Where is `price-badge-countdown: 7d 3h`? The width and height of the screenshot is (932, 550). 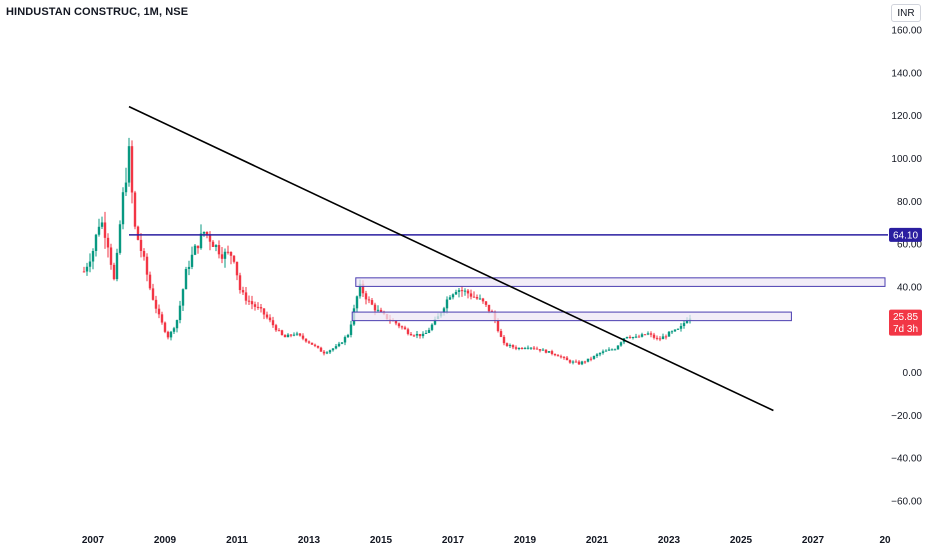
price-badge-countdown: 7d 3h is located at coordinates (905, 329).